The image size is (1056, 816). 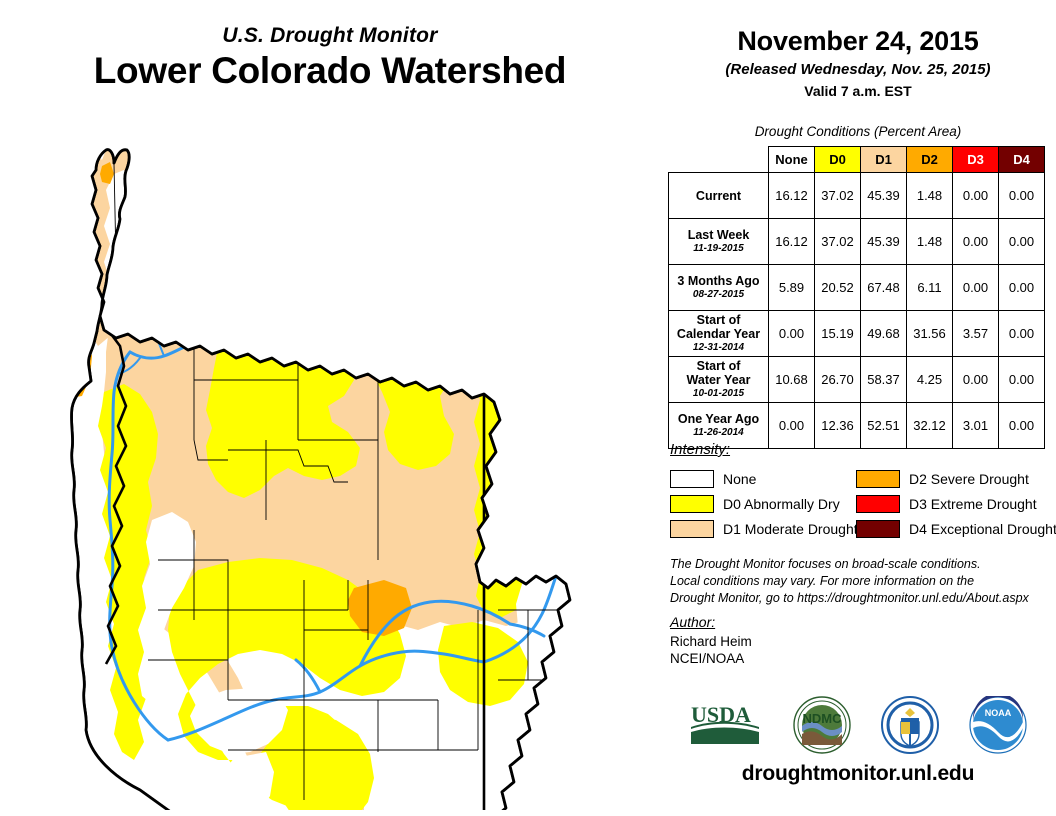 What do you see at coordinates (883, 287) in the screenshot?
I see `cell-d1: 67.48` at bounding box center [883, 287].